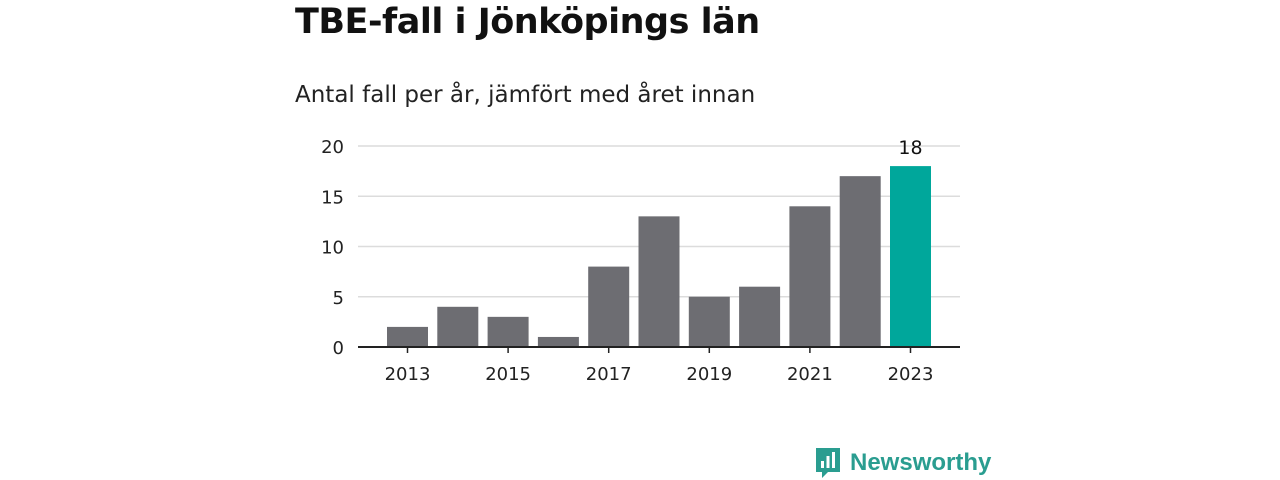 The width and height of the screenshot is (1280, 480). What do you see at coordinates (910, 256) in the screenshot?
I see `bar-highlight` at bounding box center [910, 256].